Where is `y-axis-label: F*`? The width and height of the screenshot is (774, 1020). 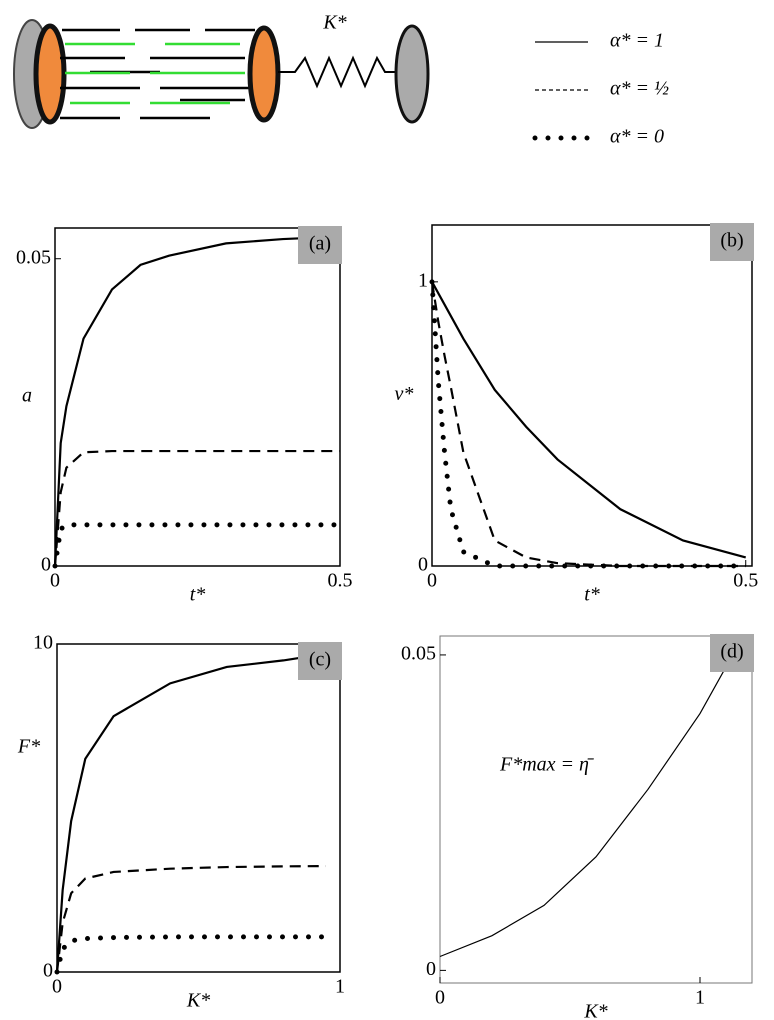 y-axis-label: F* is located at coordinates (28, 747).